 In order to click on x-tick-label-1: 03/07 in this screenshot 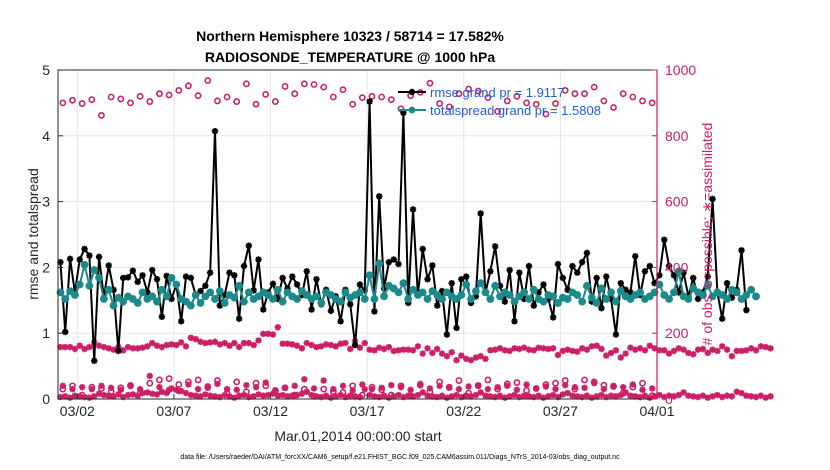, I will do `click(173, 411)`.